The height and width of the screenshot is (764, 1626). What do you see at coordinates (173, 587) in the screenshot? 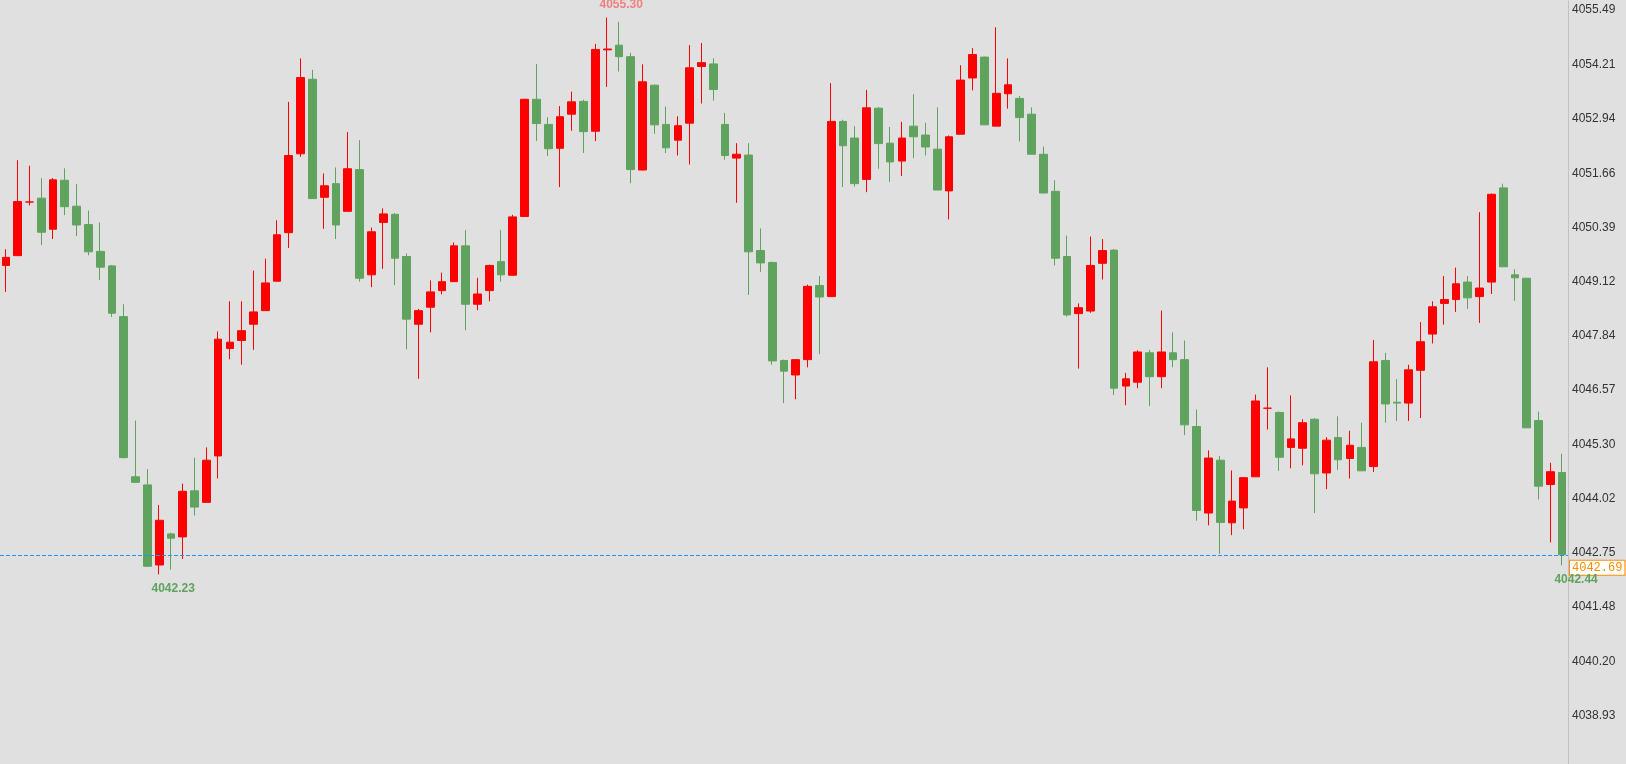
I see `annotation: 4042.23` at bounding box center [173, 587].